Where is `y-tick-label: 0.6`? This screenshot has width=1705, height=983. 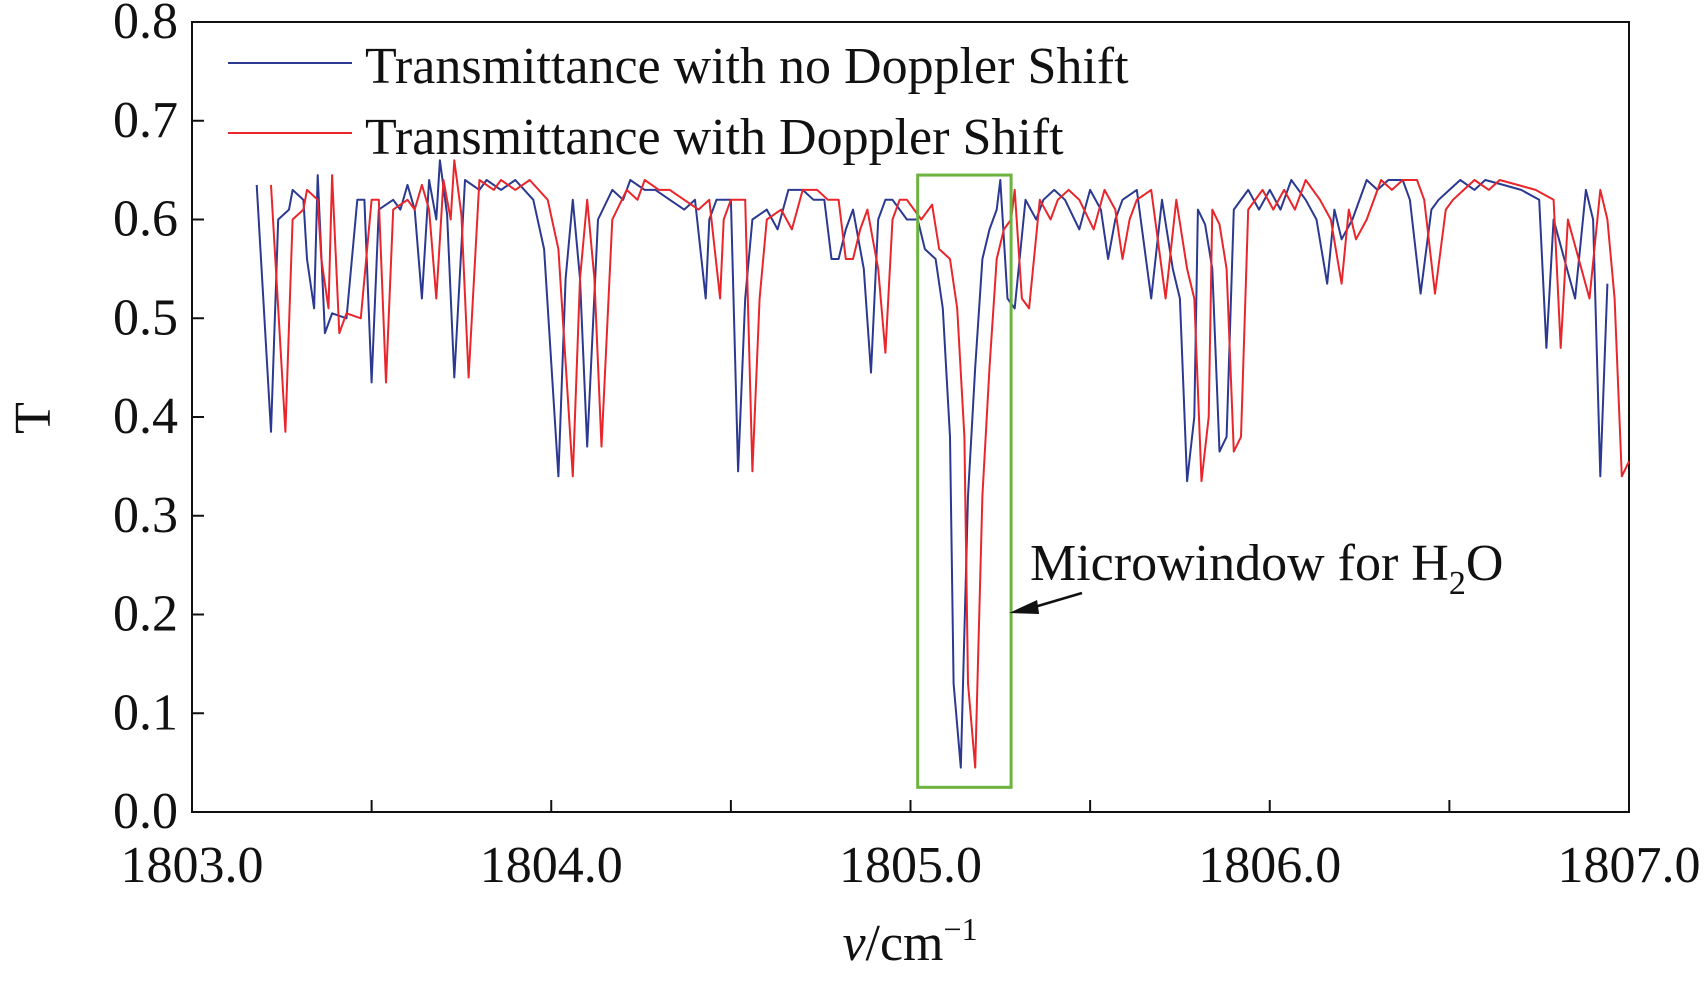 y-tick-label: 0.6 is located at coordinates (145, 219).